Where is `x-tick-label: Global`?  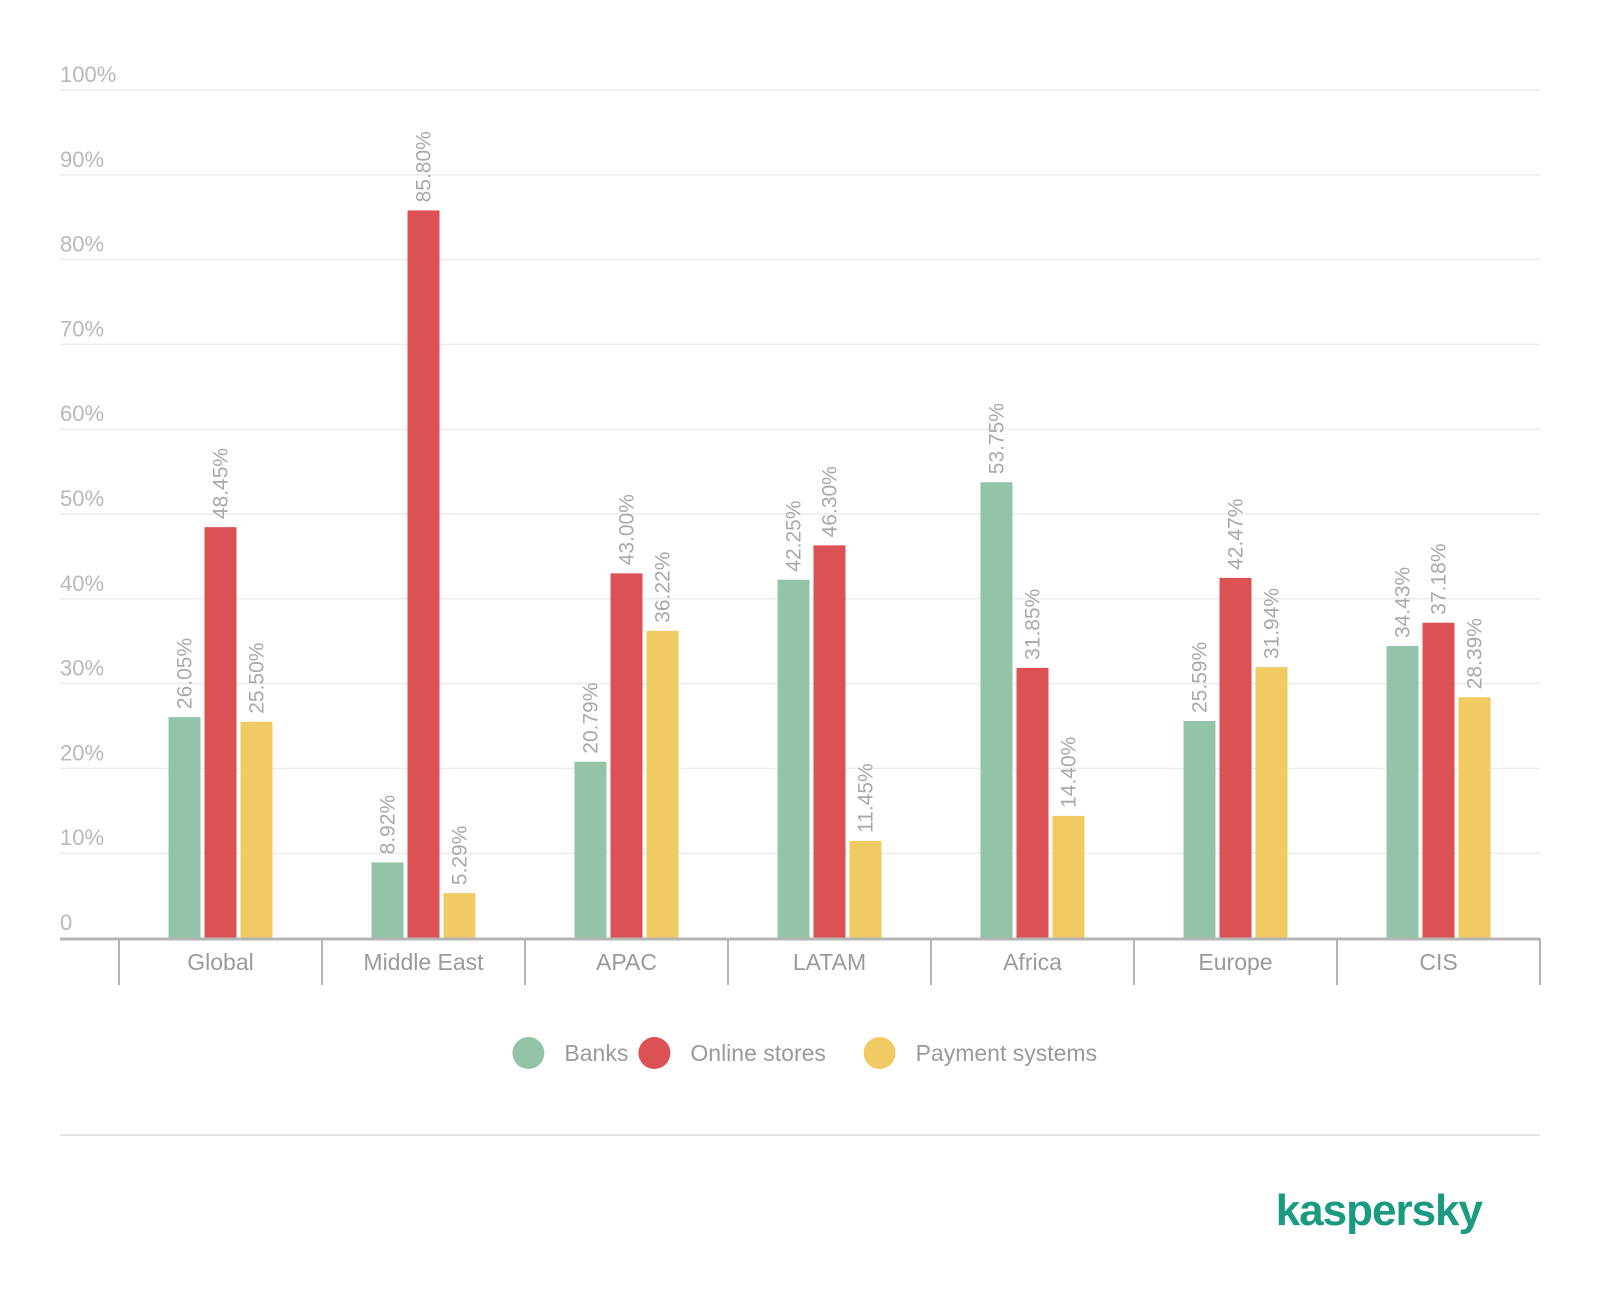
x-tick-label: Global is located at coordinates (220, 962).